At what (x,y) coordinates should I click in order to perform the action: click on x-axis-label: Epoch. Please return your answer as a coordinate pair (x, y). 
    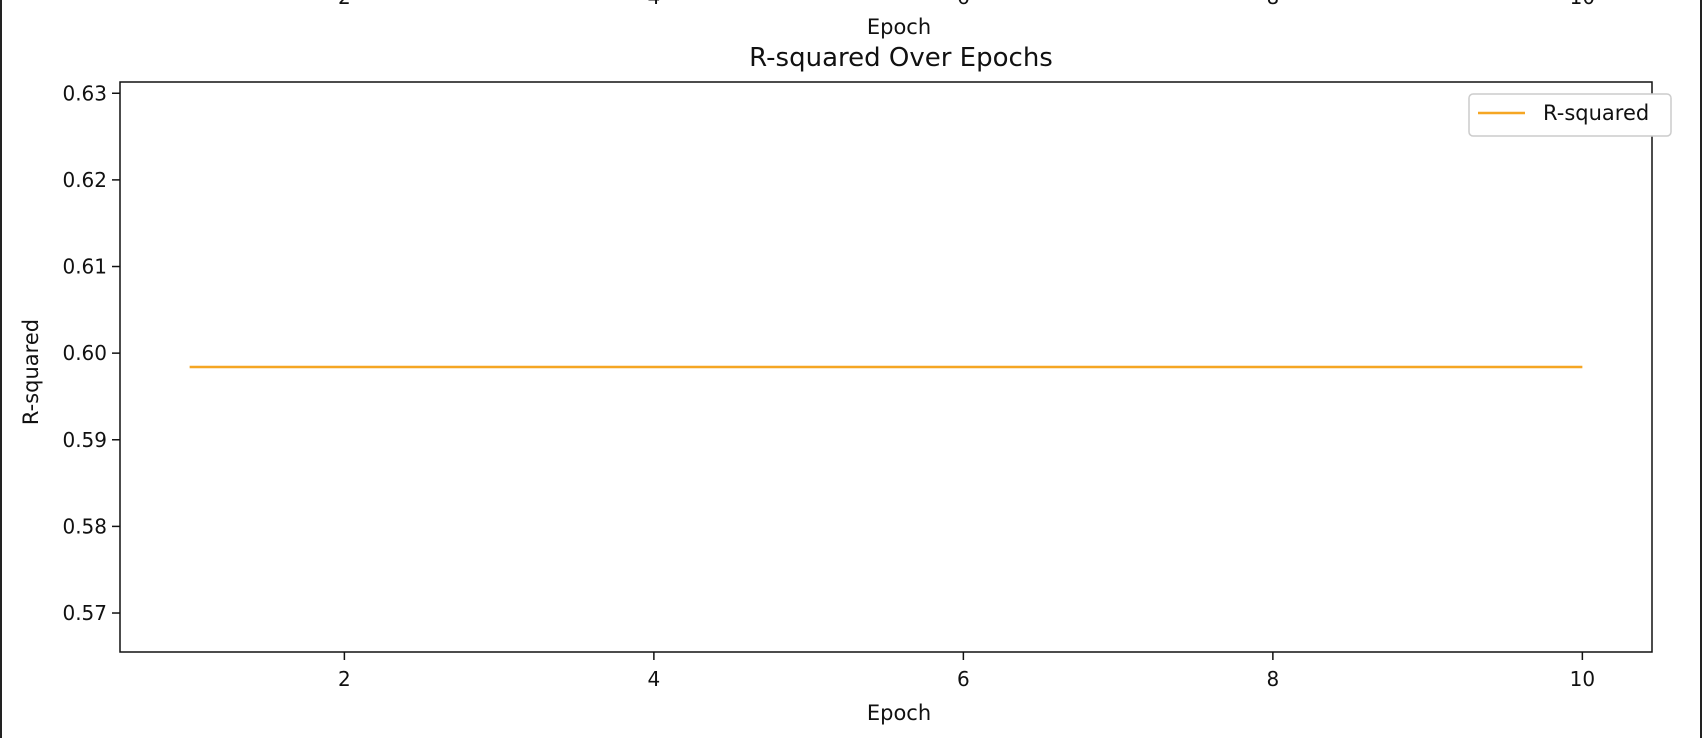
    Looking at the image, I should click on (899, 713).